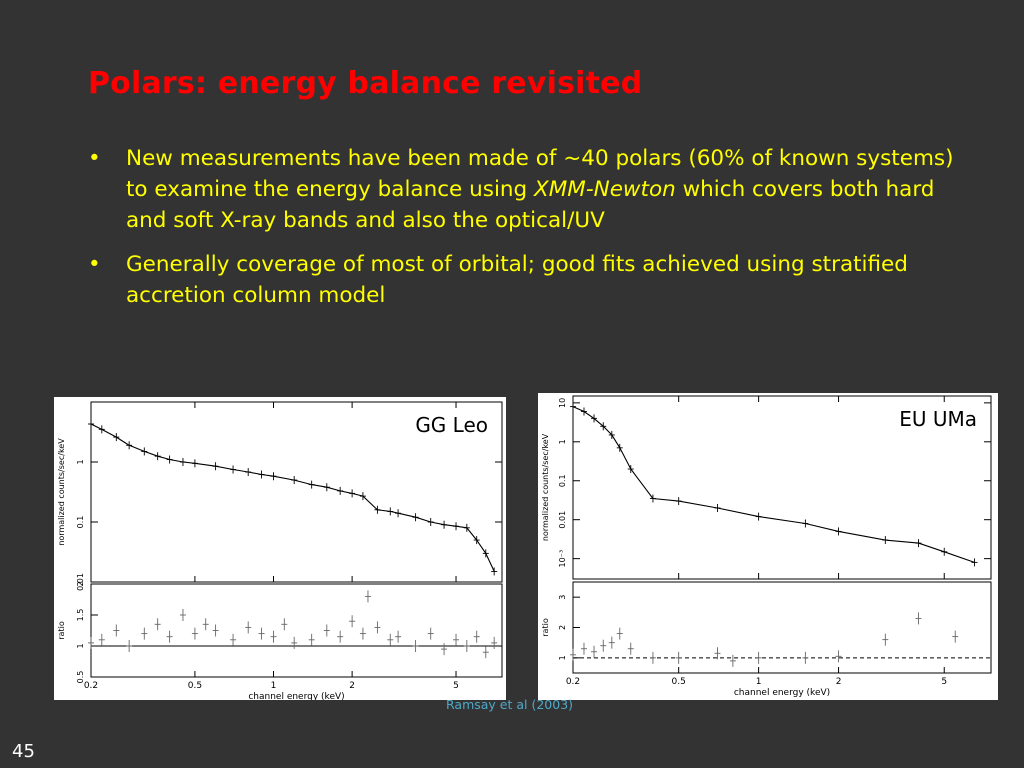 Image resolution: width=1024 pixels, height=768 pixels. I want to click on top-panel-frame, so click(296, 492).